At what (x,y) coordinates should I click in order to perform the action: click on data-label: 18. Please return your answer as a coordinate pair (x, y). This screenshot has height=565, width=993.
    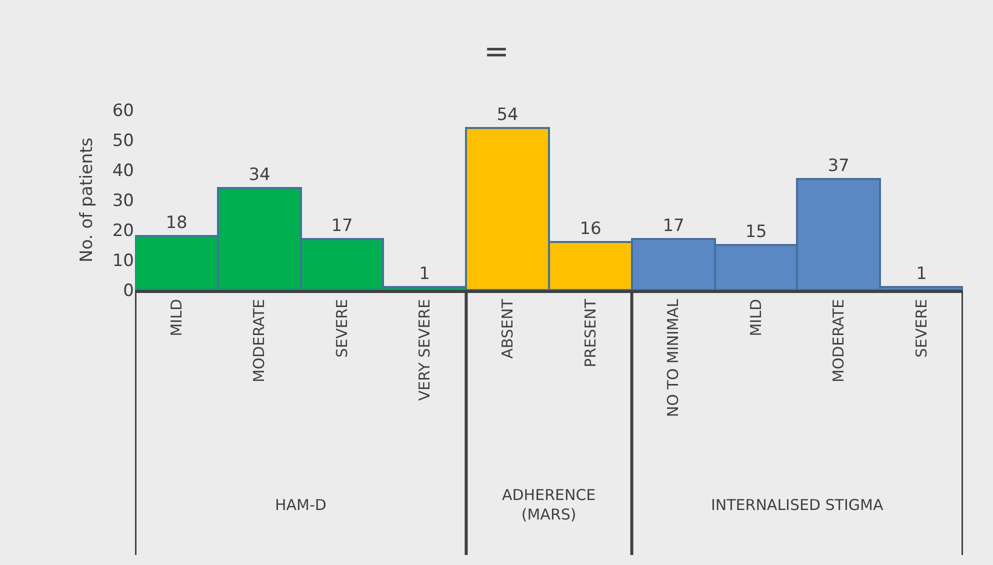
    Looking at the image, I should click on (177, 223).